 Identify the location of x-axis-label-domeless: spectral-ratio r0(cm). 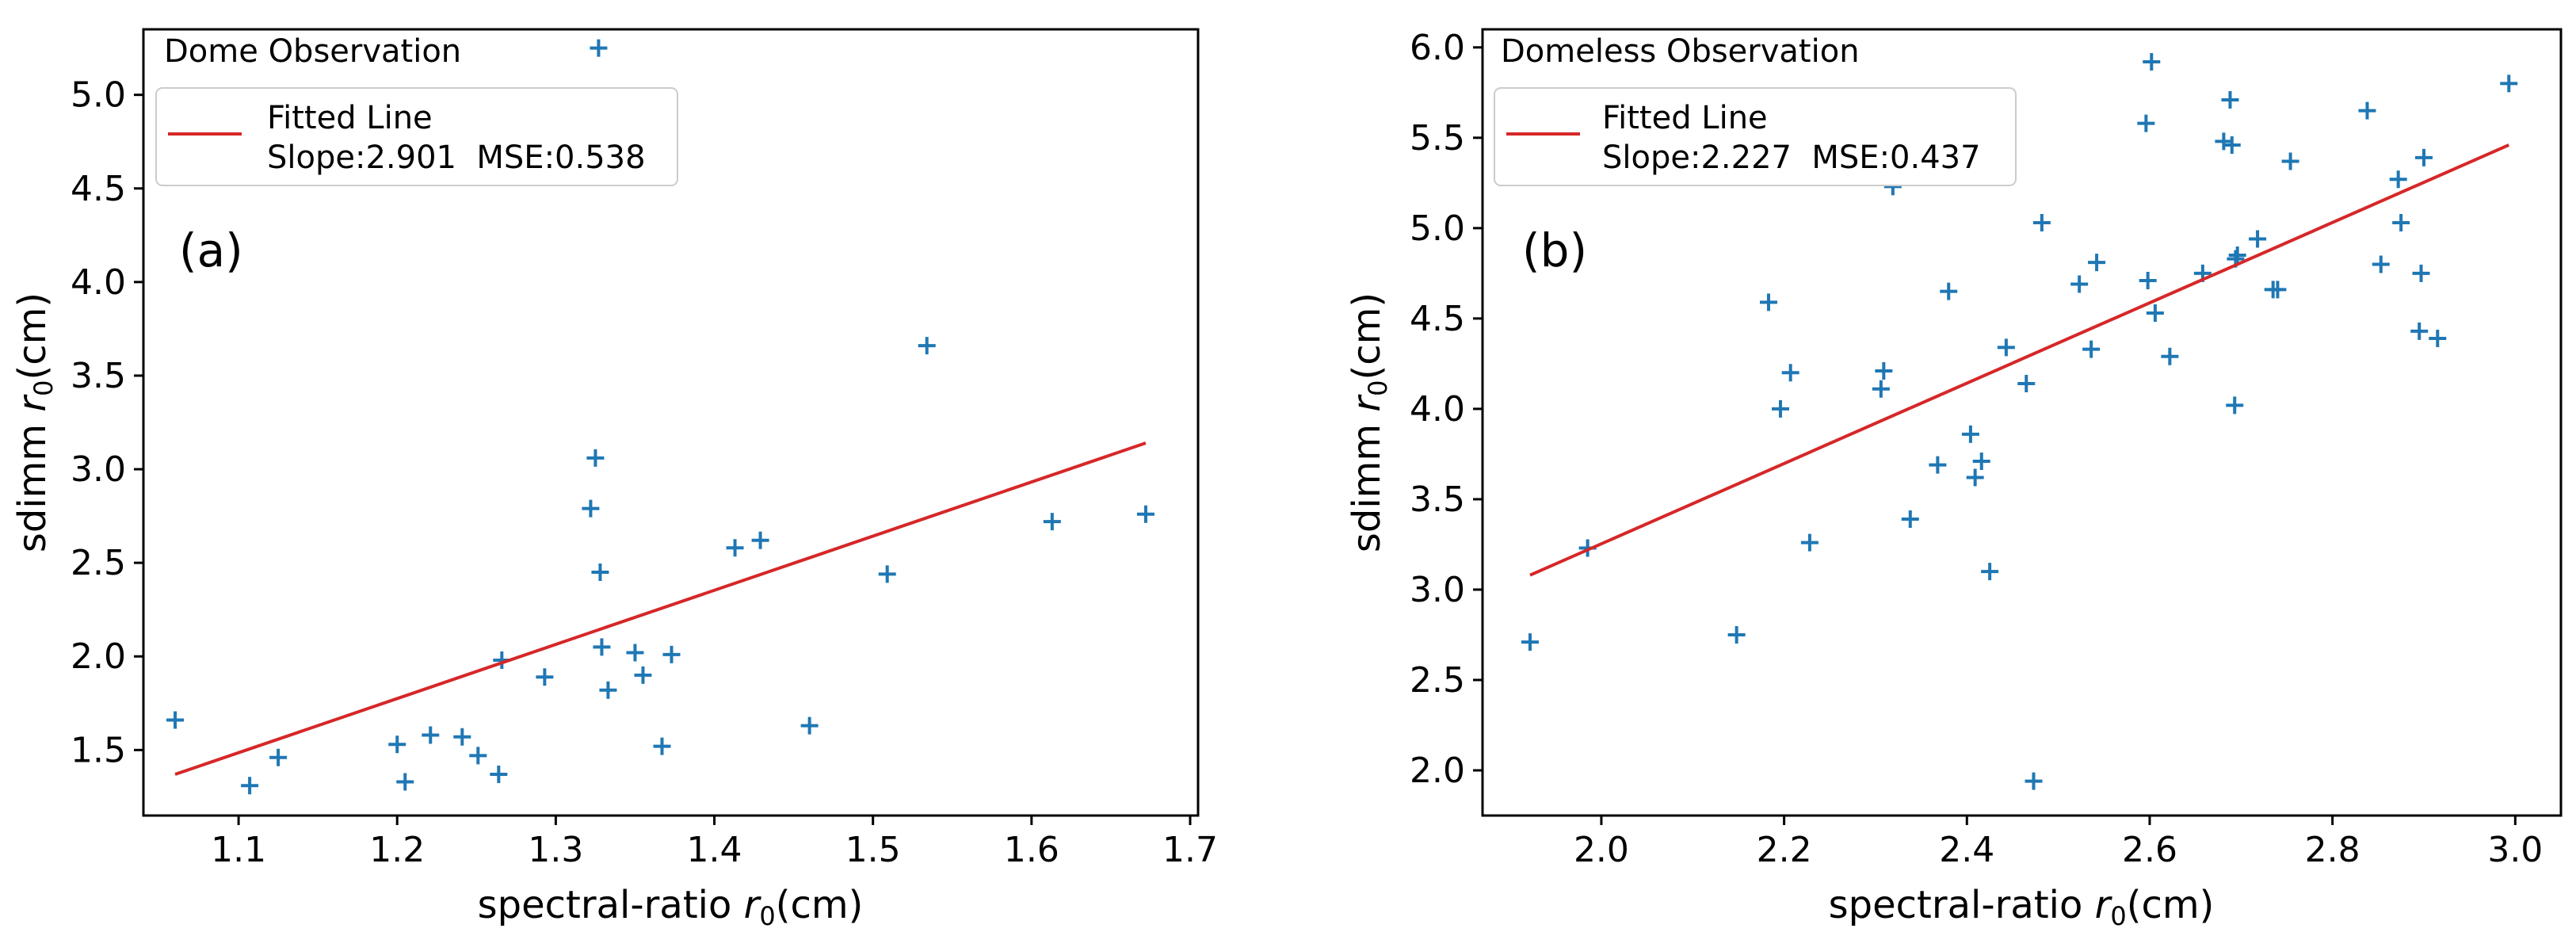
(2022, 907).